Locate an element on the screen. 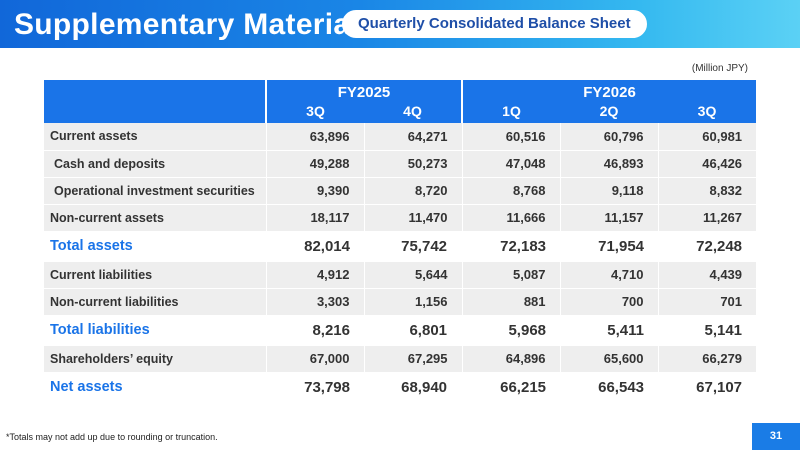  value-cell: 8,768 is located at coordinates (511, 191).